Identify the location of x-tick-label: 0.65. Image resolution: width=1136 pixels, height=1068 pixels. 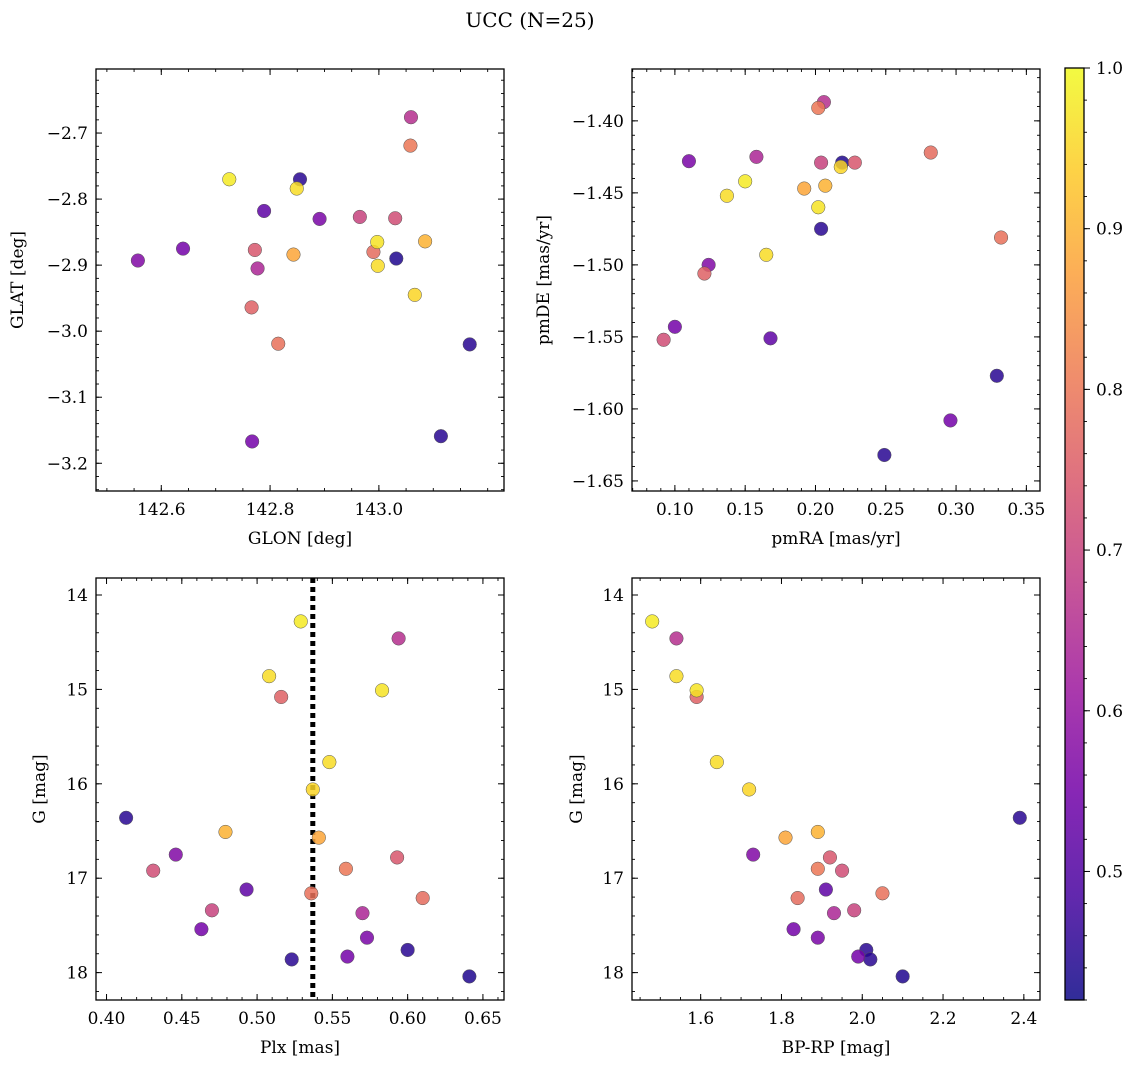
(483, 1019).